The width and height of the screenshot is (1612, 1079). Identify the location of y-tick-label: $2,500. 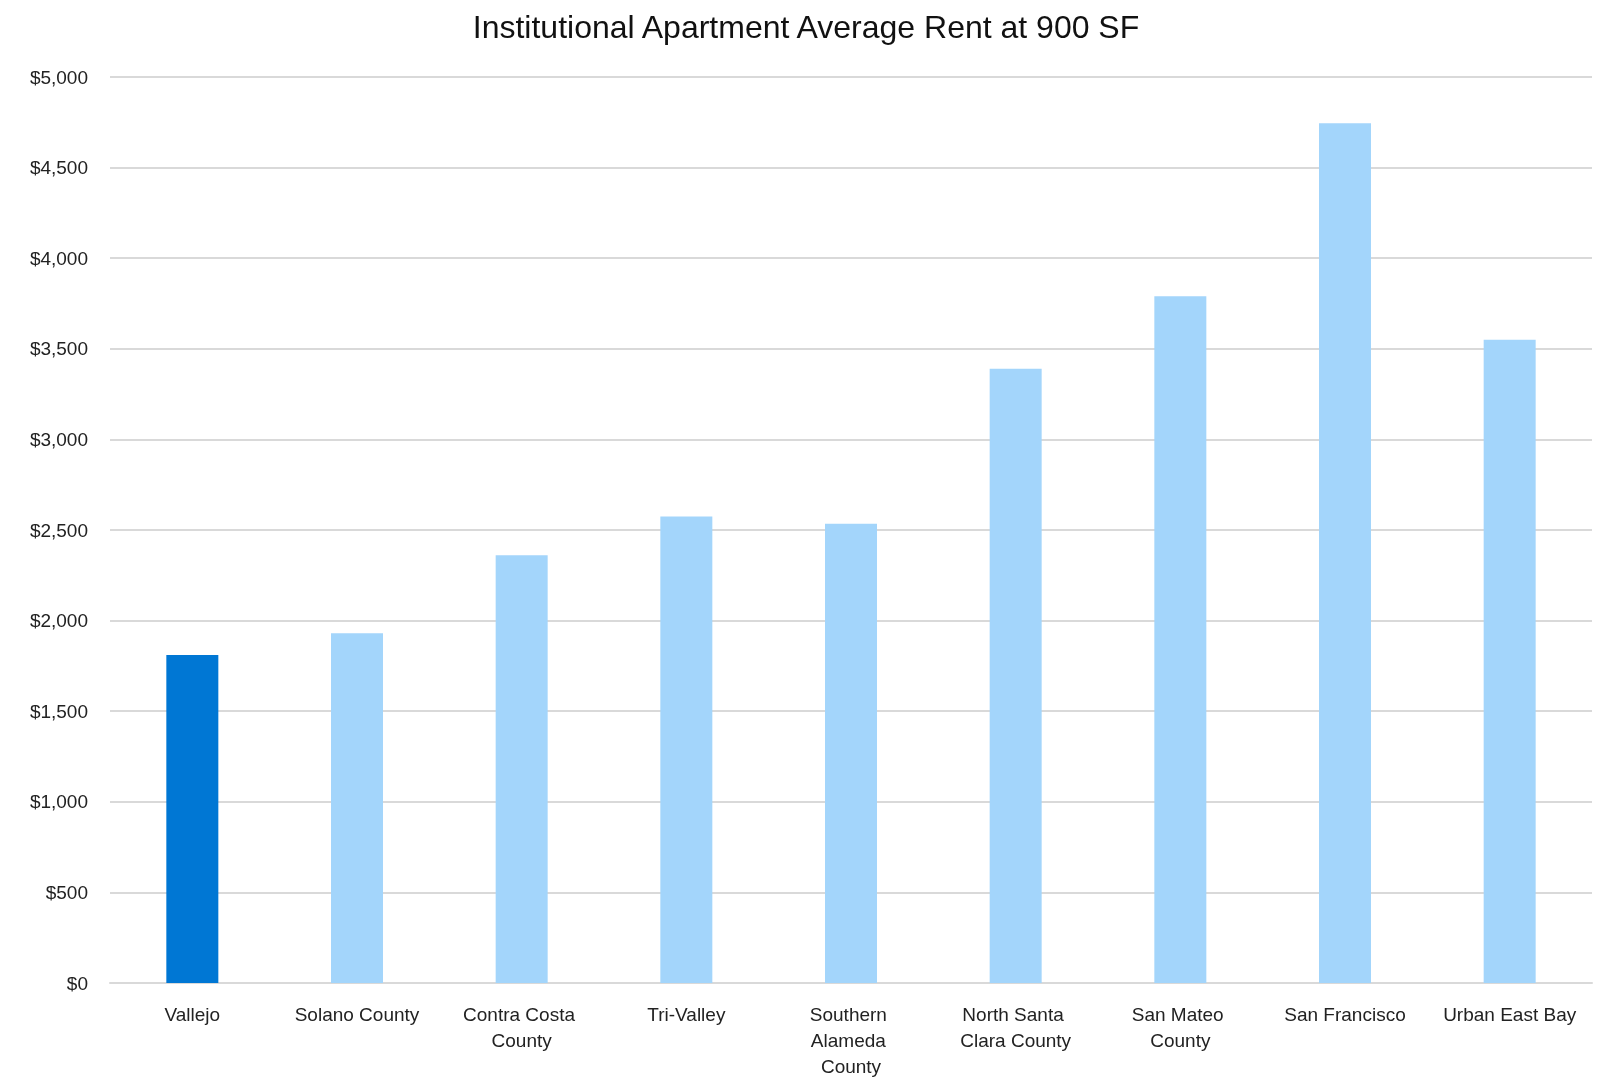
(58, 530).